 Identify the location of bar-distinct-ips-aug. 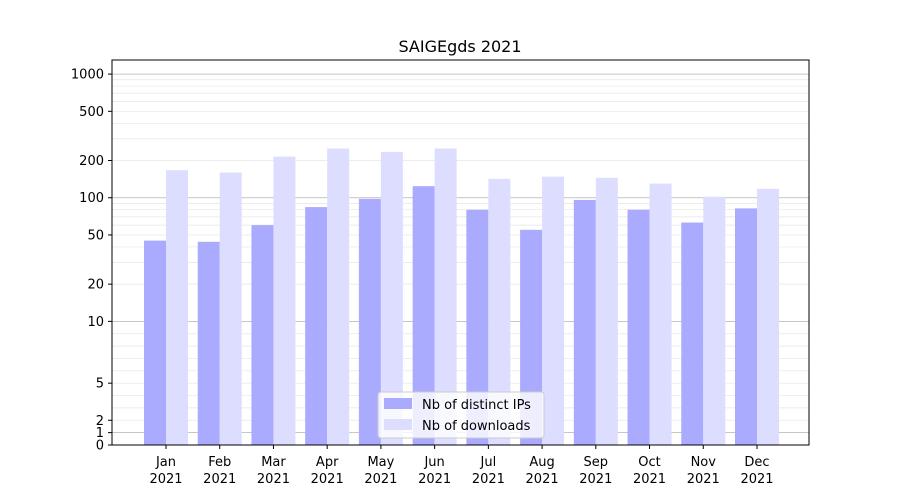
(531, 337).